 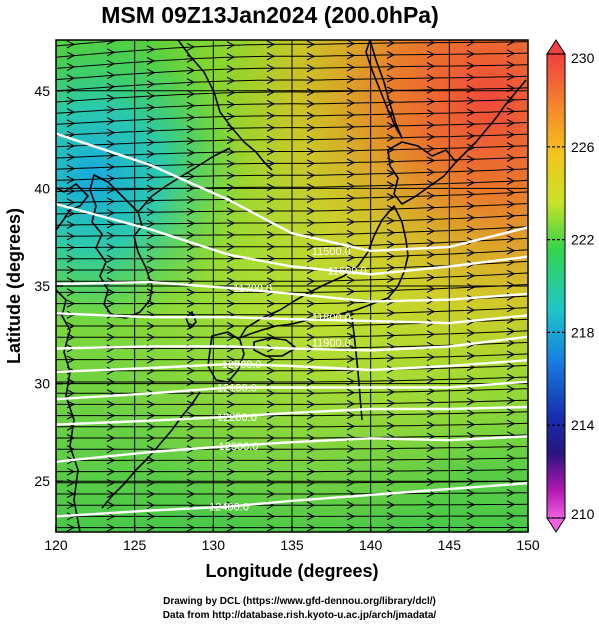 I want to click on colorbar-gradient, so click(x=556, y=286).